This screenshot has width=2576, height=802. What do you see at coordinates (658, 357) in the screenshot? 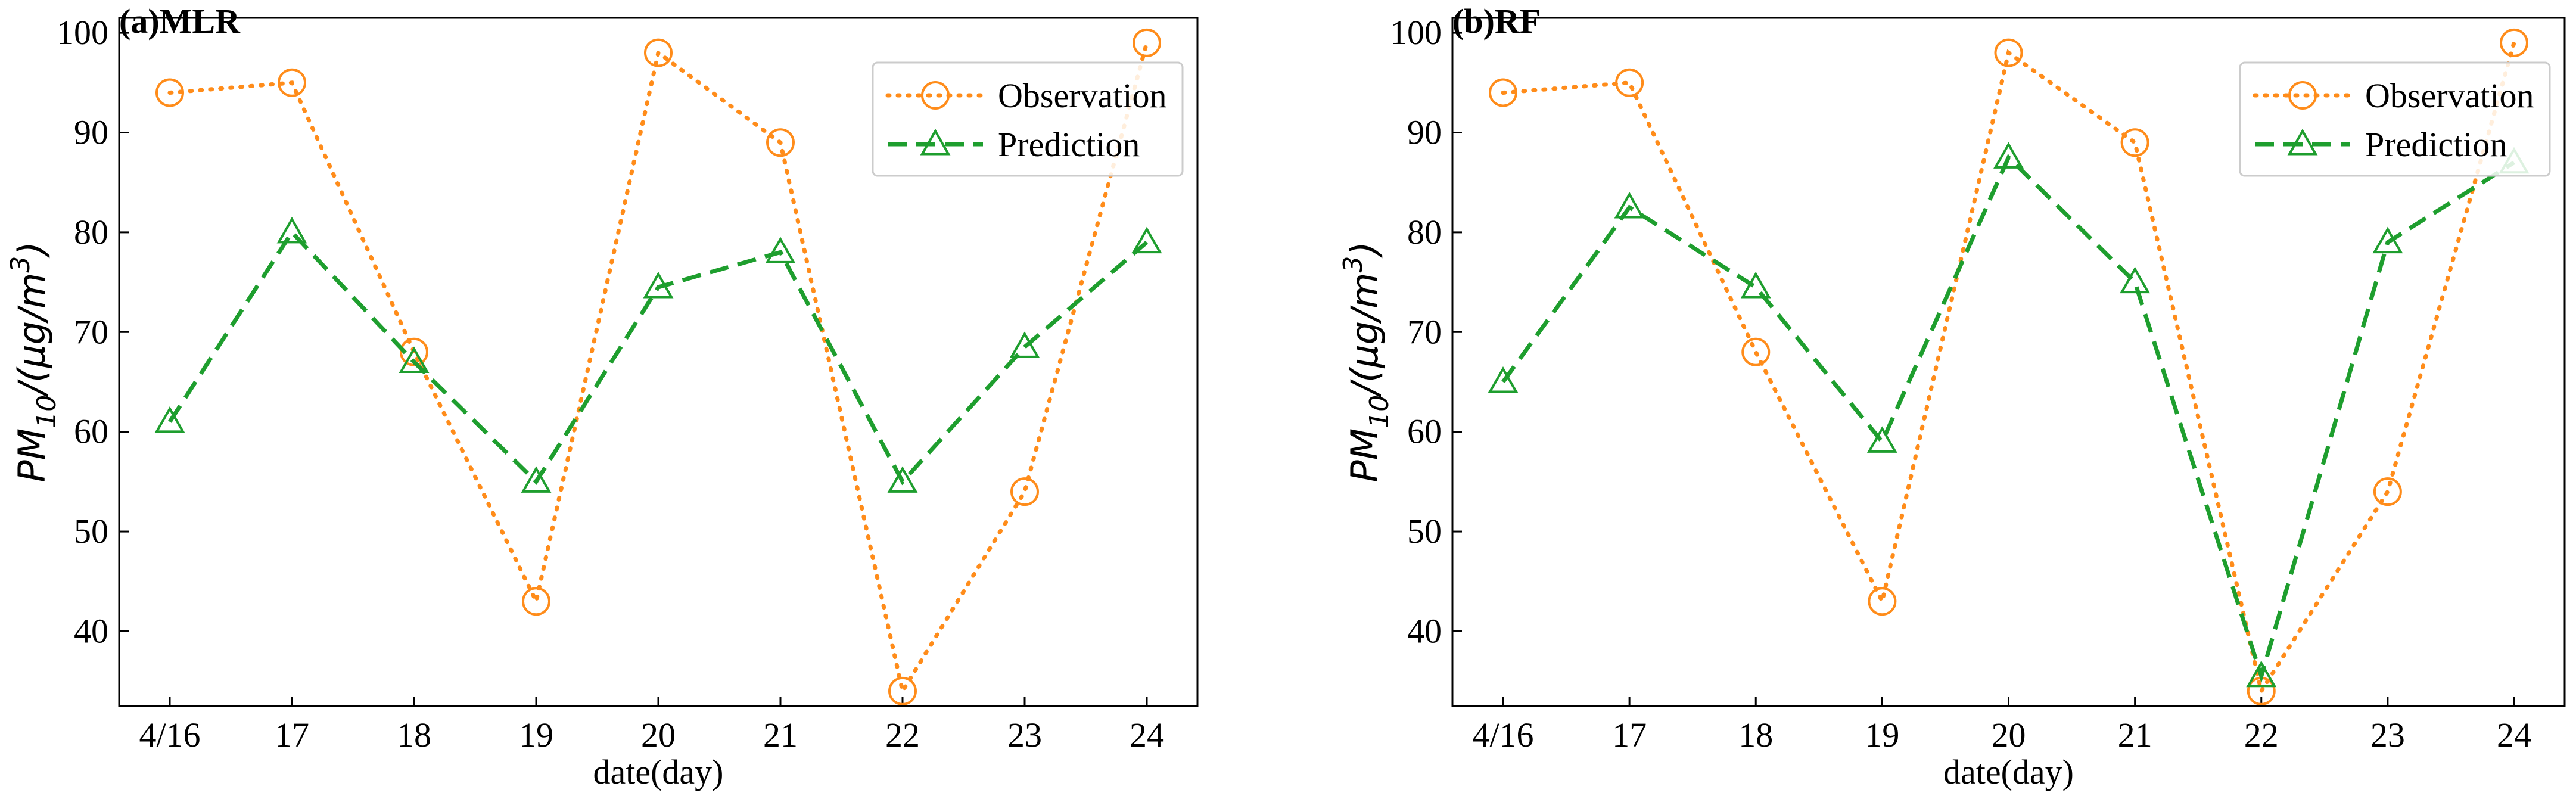
I see `prediction-line` at bounding box center [658, 357].